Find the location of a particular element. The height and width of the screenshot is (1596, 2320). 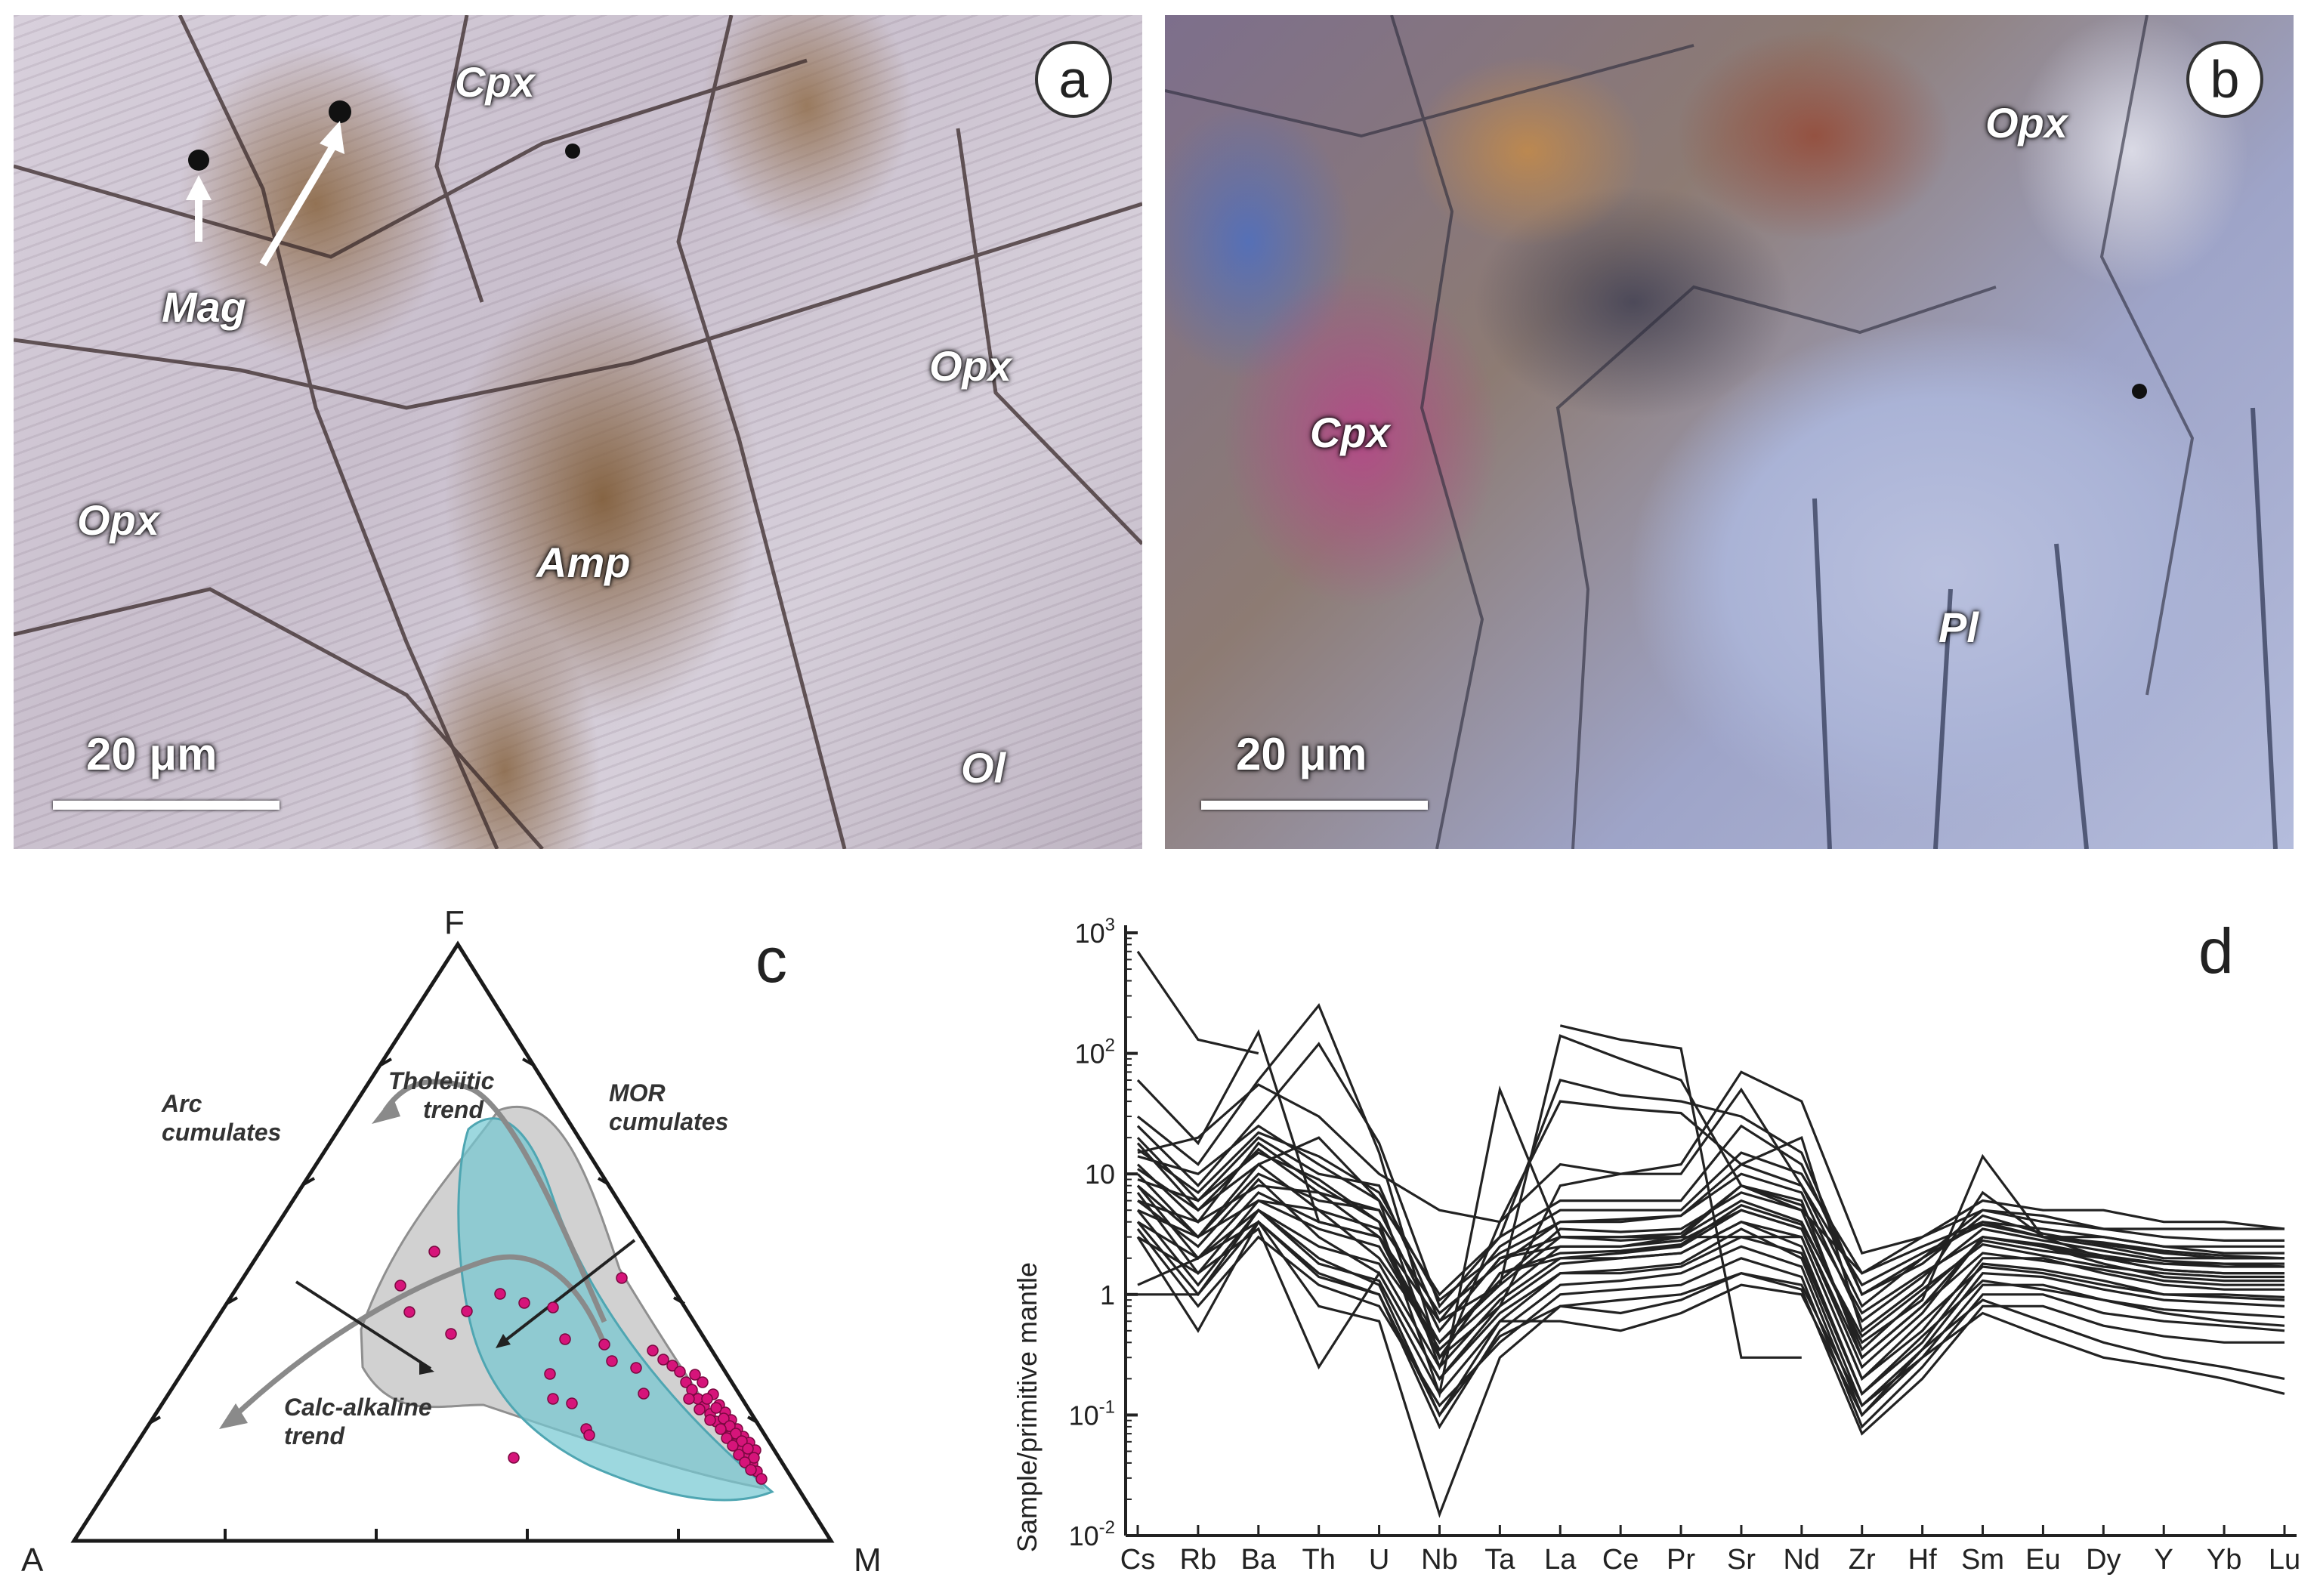

ternary-triangle is located at coordinates (453, 1241).